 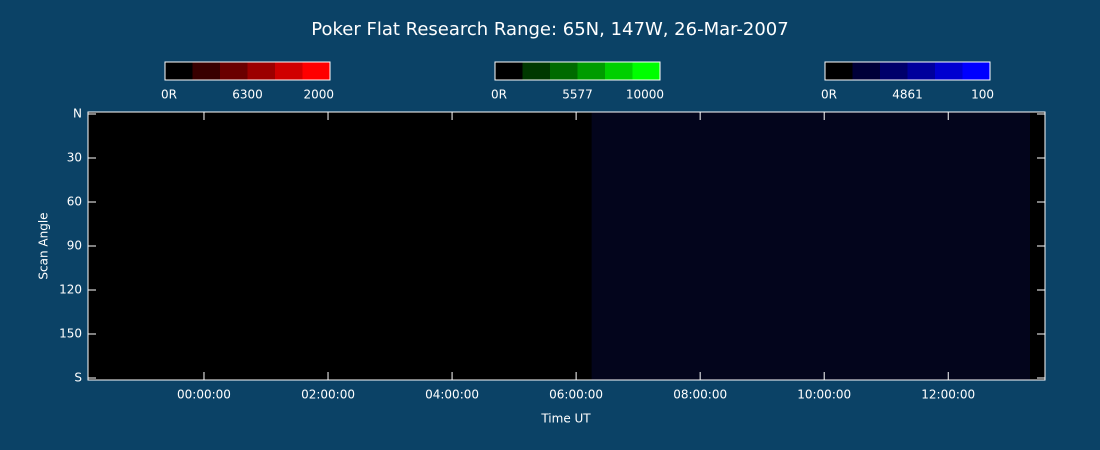 I want to click on x-tick-label: 10:00:00, so click(x=824, y=395).